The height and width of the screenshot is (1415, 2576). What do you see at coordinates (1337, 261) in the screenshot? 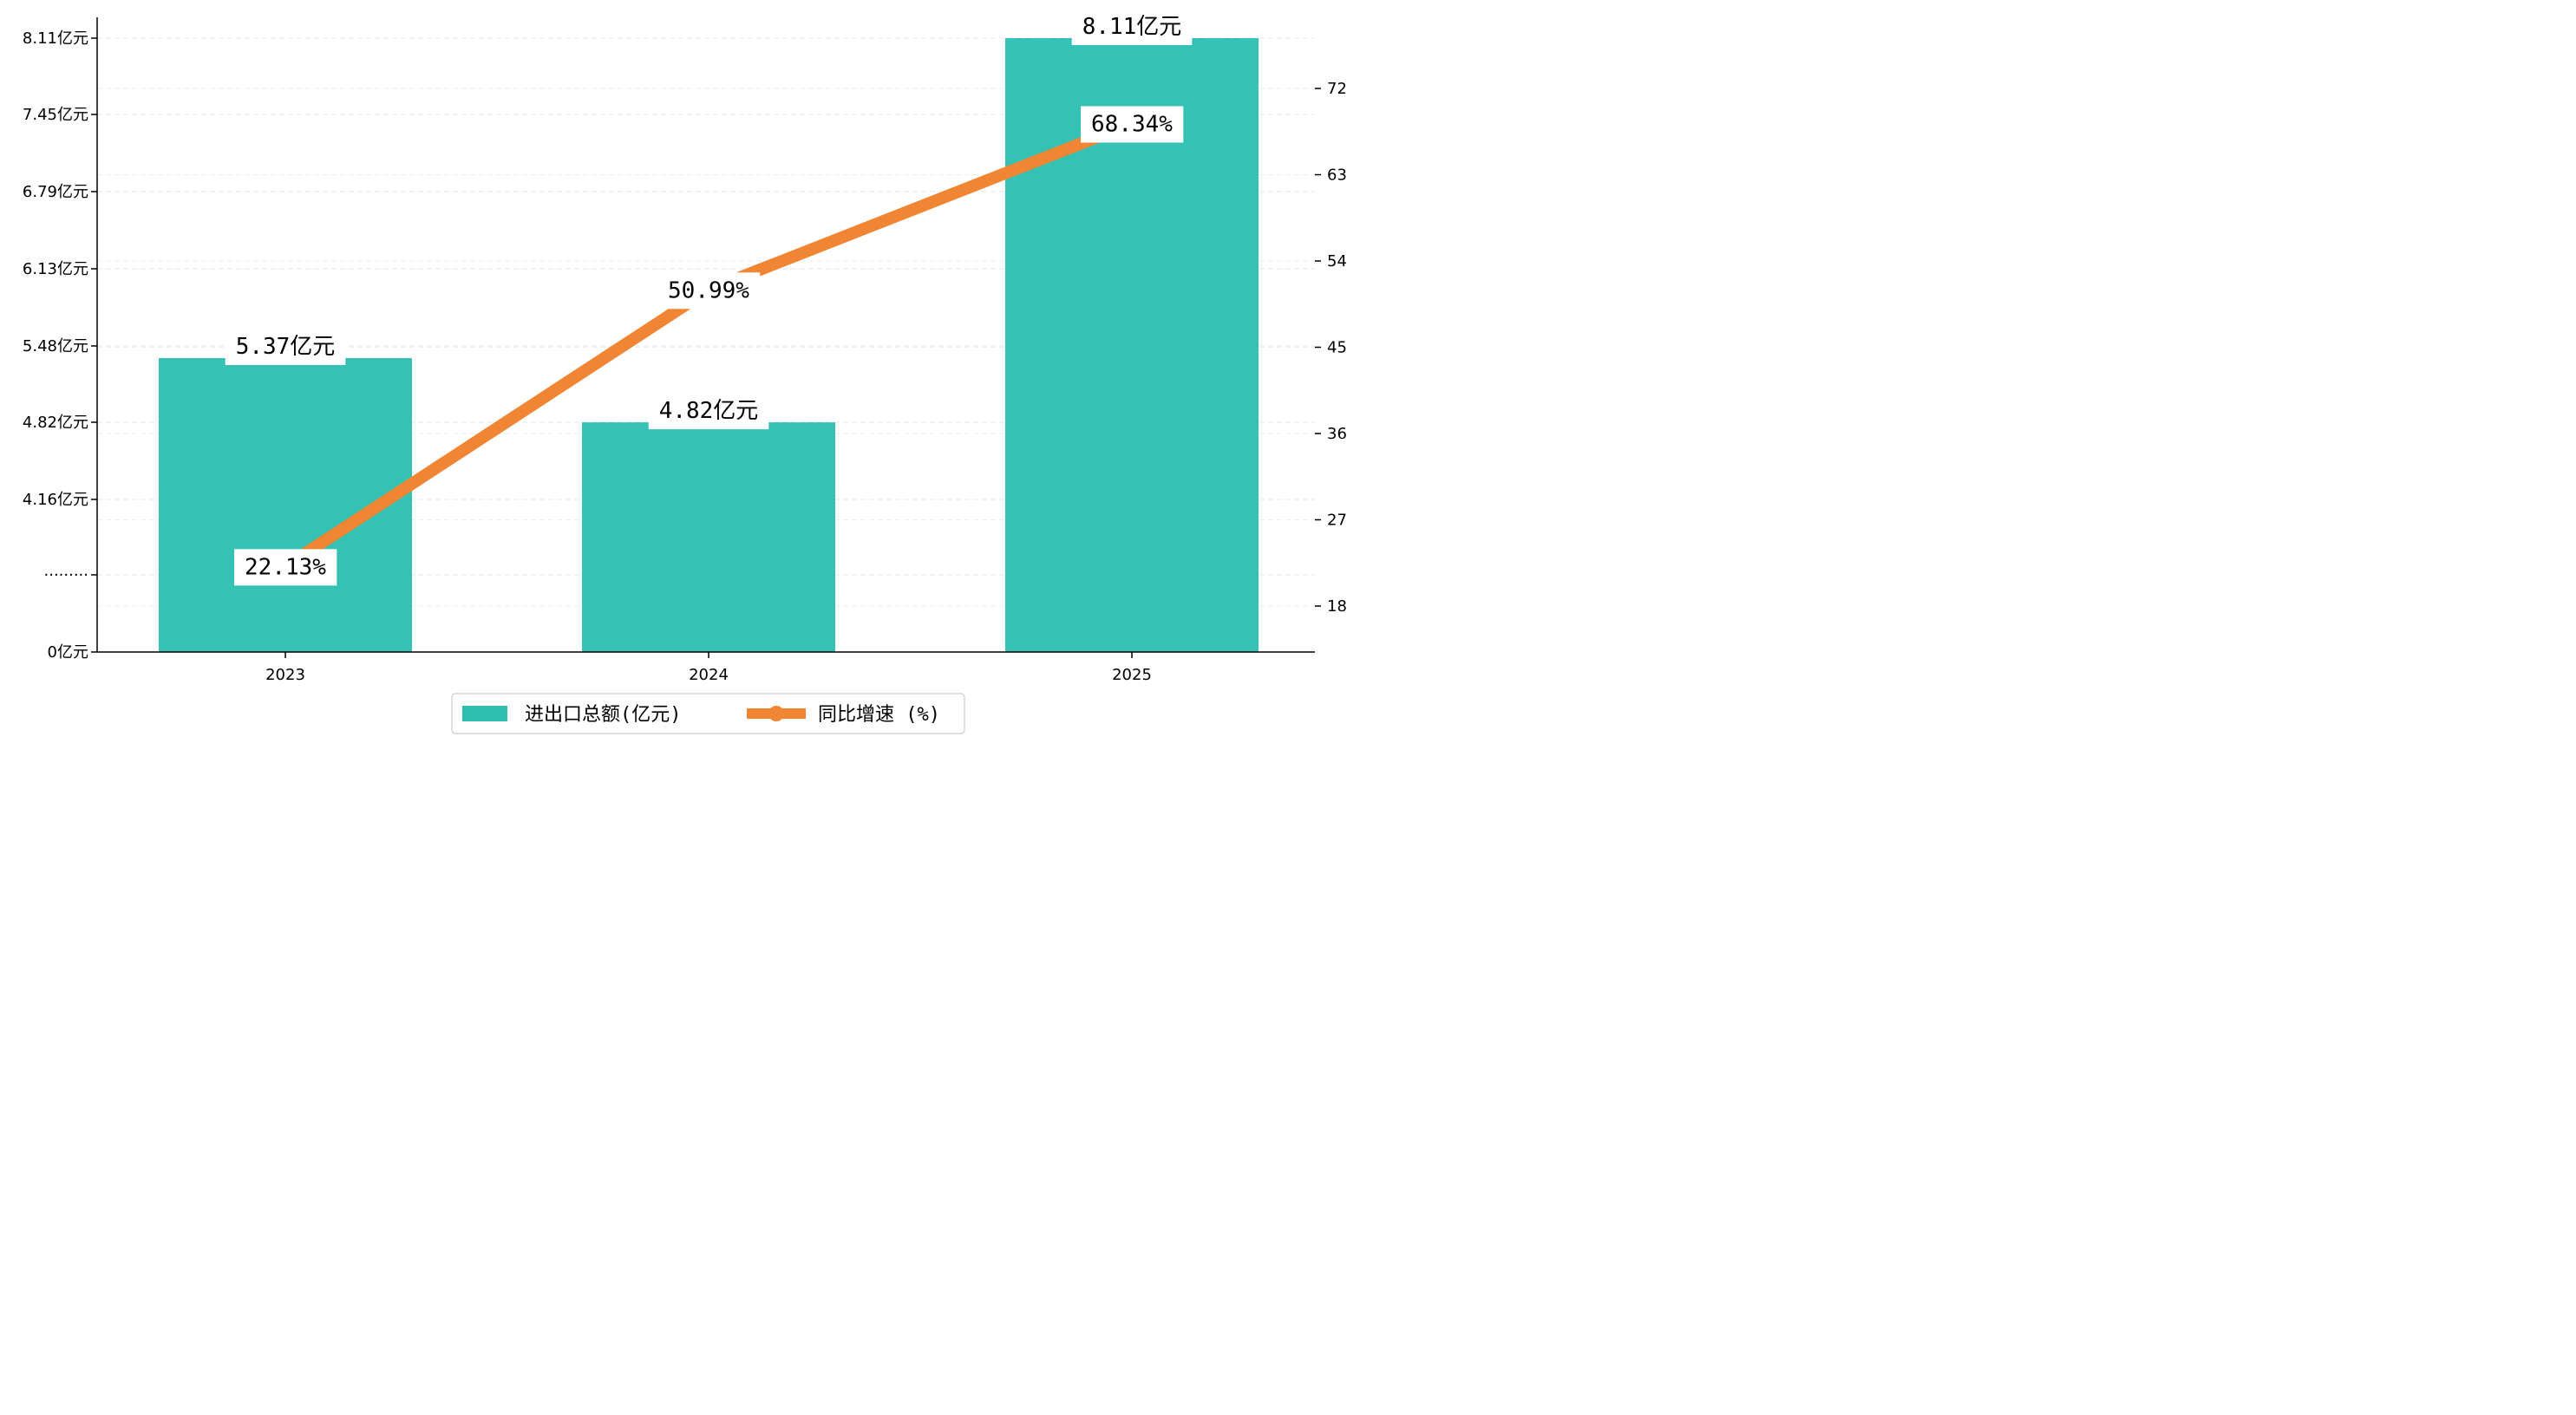
I see `right-tick-label-4: 54` at bounding box center [1337, 261].